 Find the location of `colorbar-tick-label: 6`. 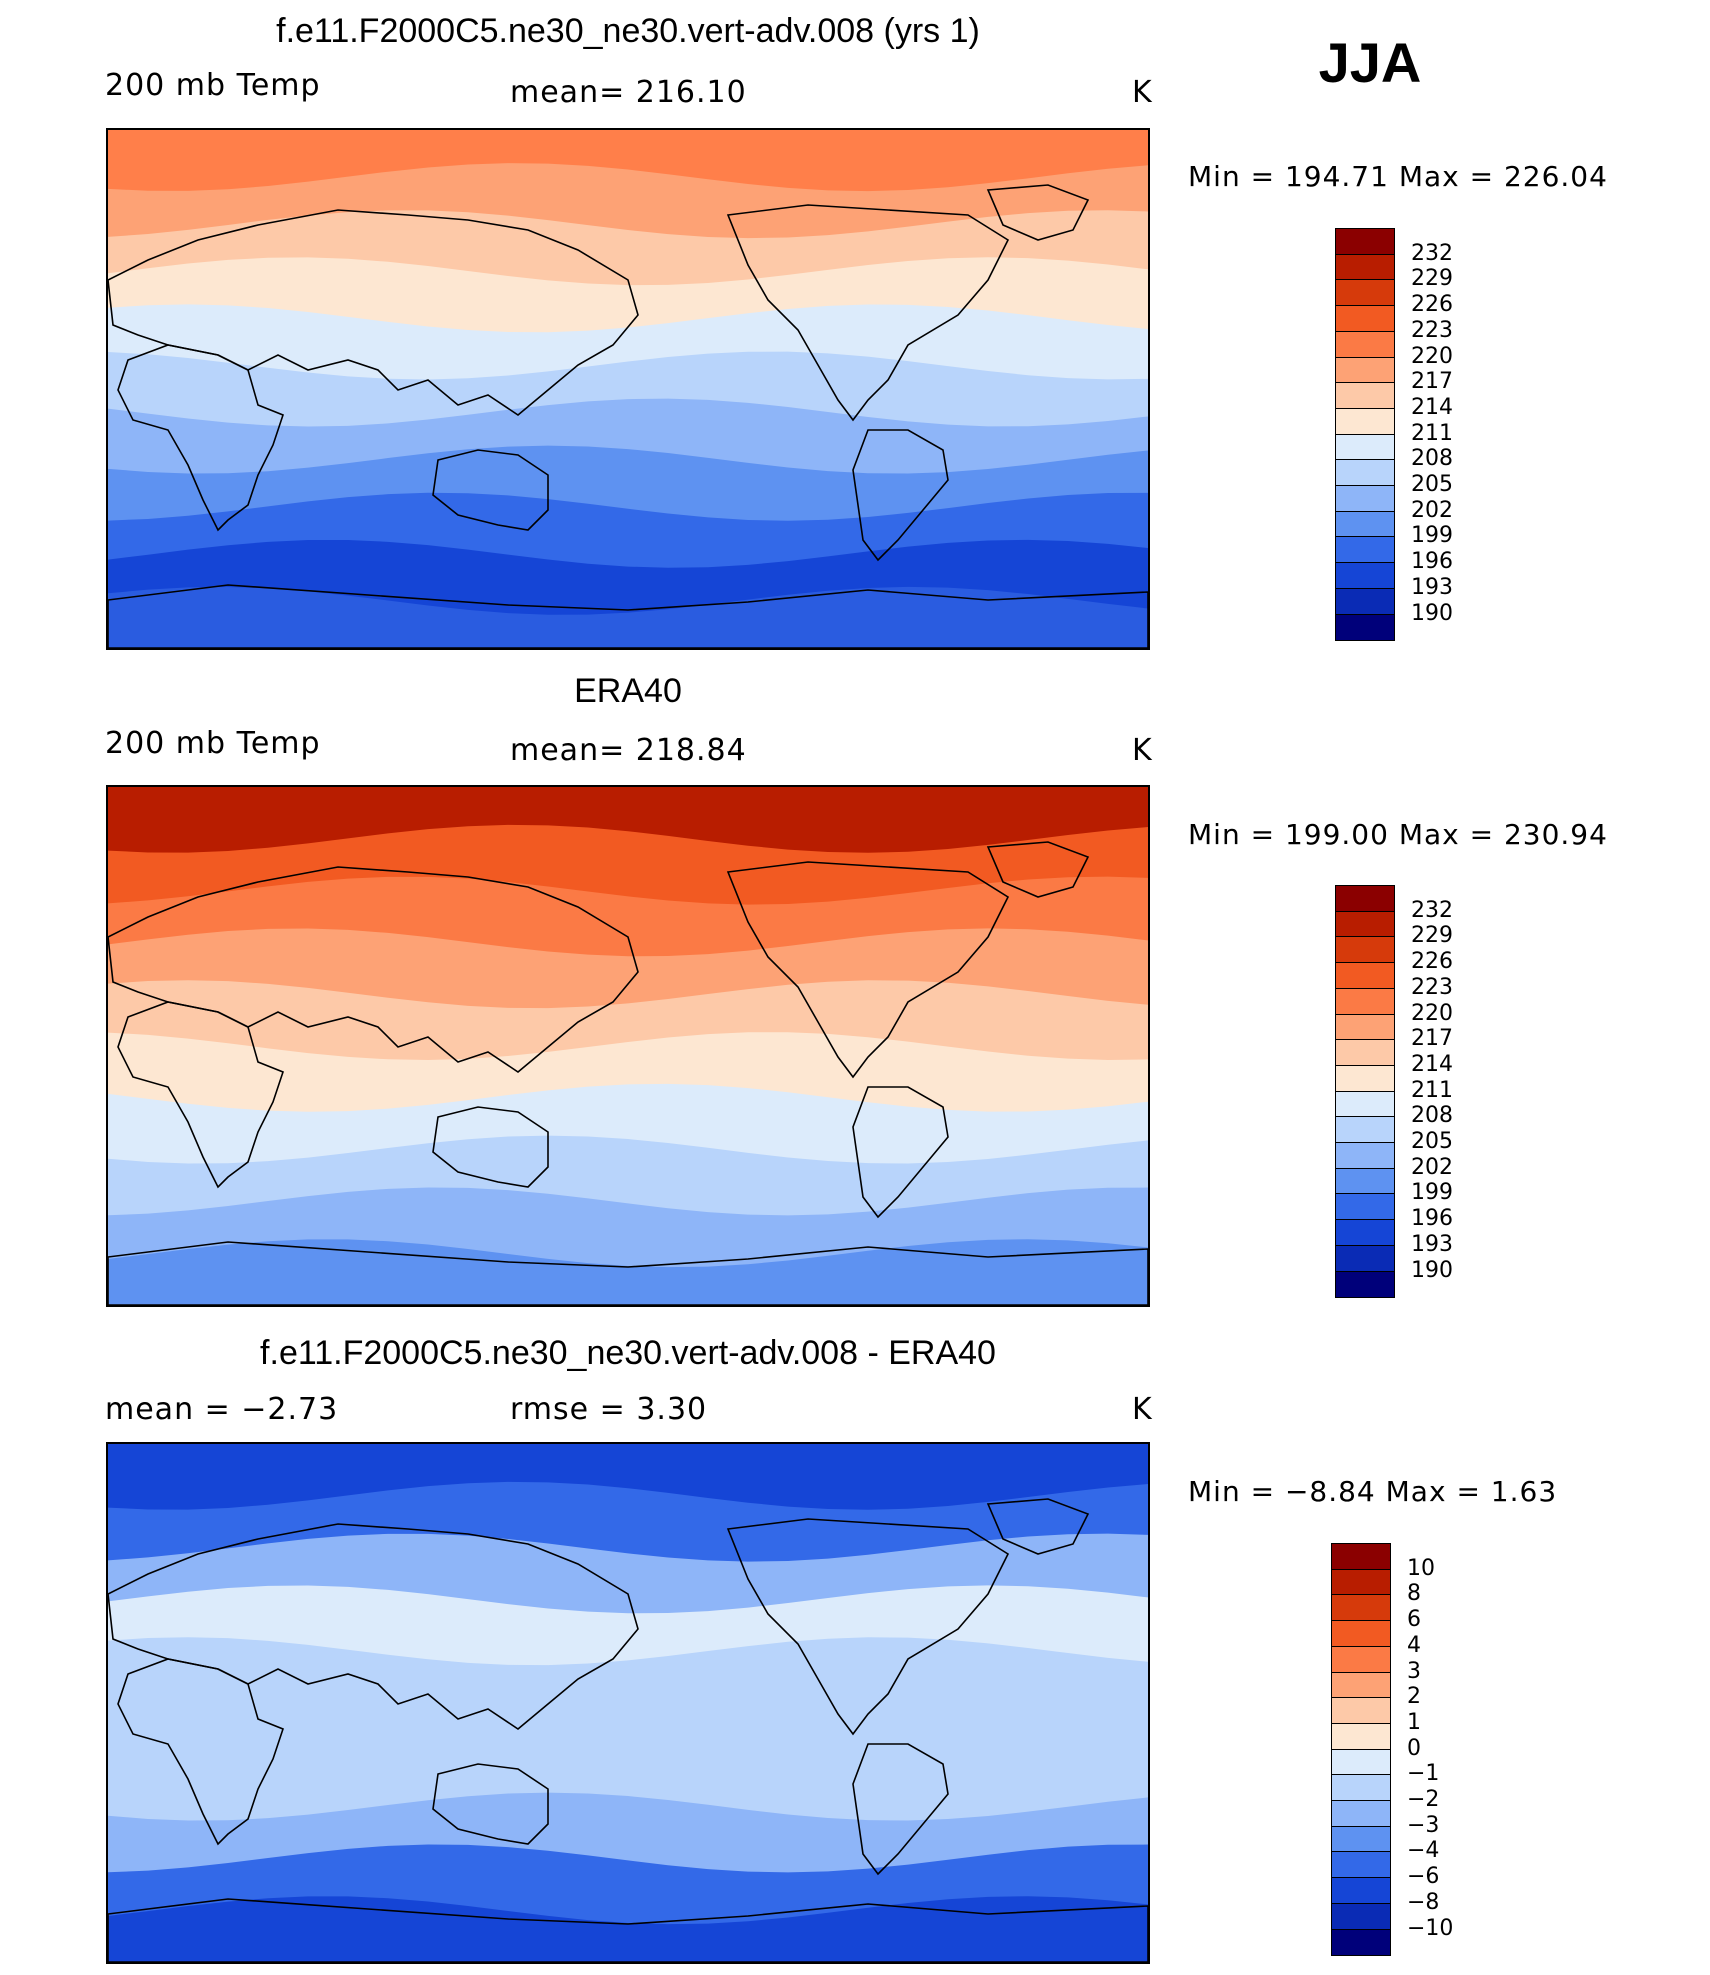

colorbar-tick-label: 6 is located at coordinates (1414, 1620).